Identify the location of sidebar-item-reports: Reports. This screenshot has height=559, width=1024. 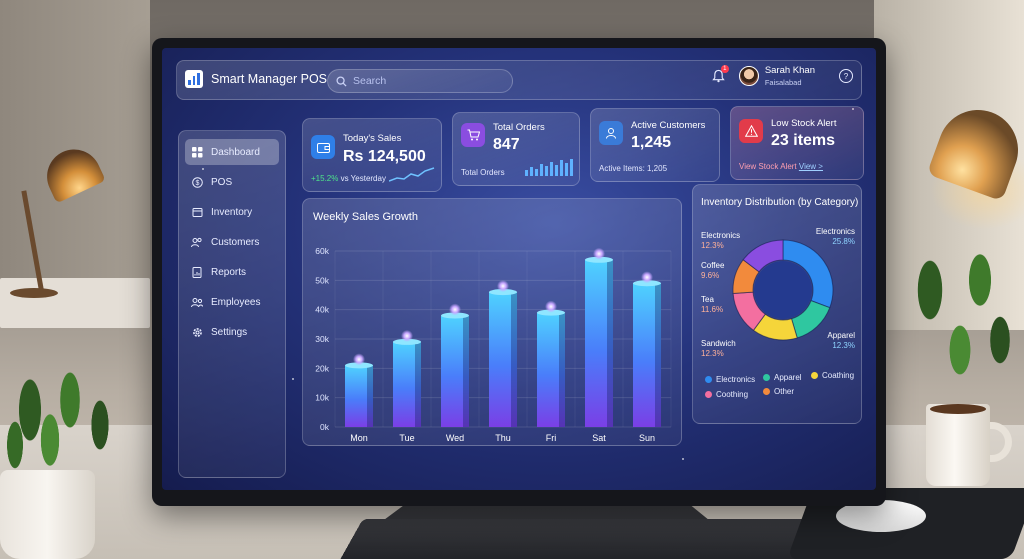
(232, 272).